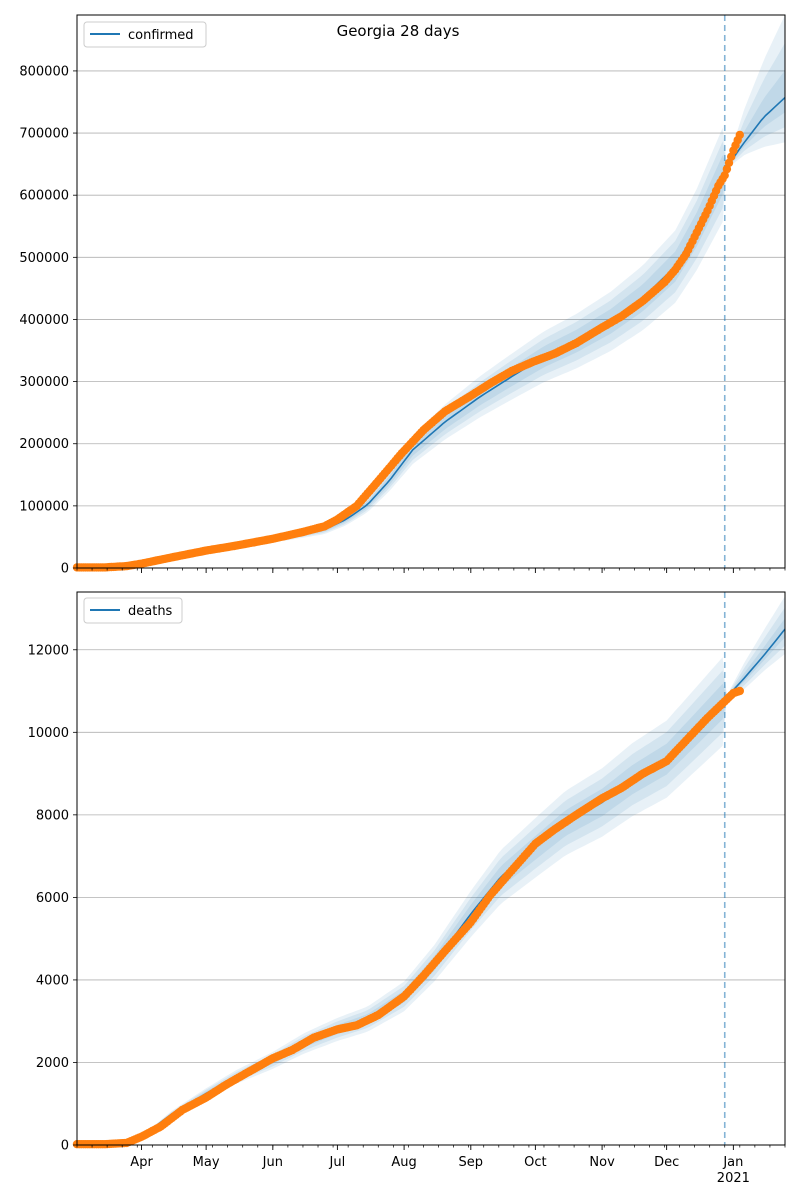  I want to click on deaths-legend: deaths, so click(133, 610).